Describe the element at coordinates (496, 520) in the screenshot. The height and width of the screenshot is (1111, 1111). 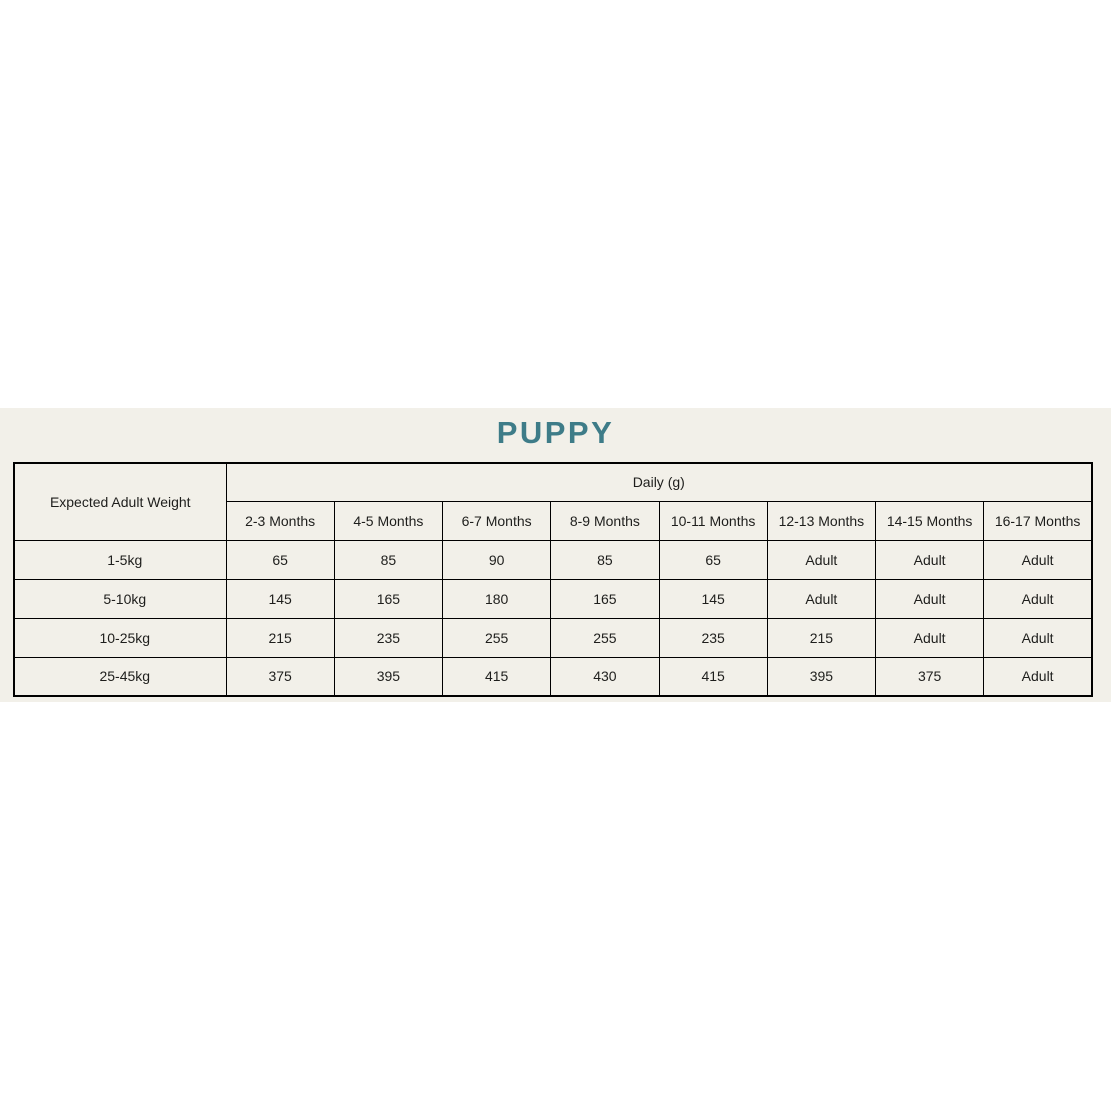
I see `column-header-months: 6-7 Months` at that location.